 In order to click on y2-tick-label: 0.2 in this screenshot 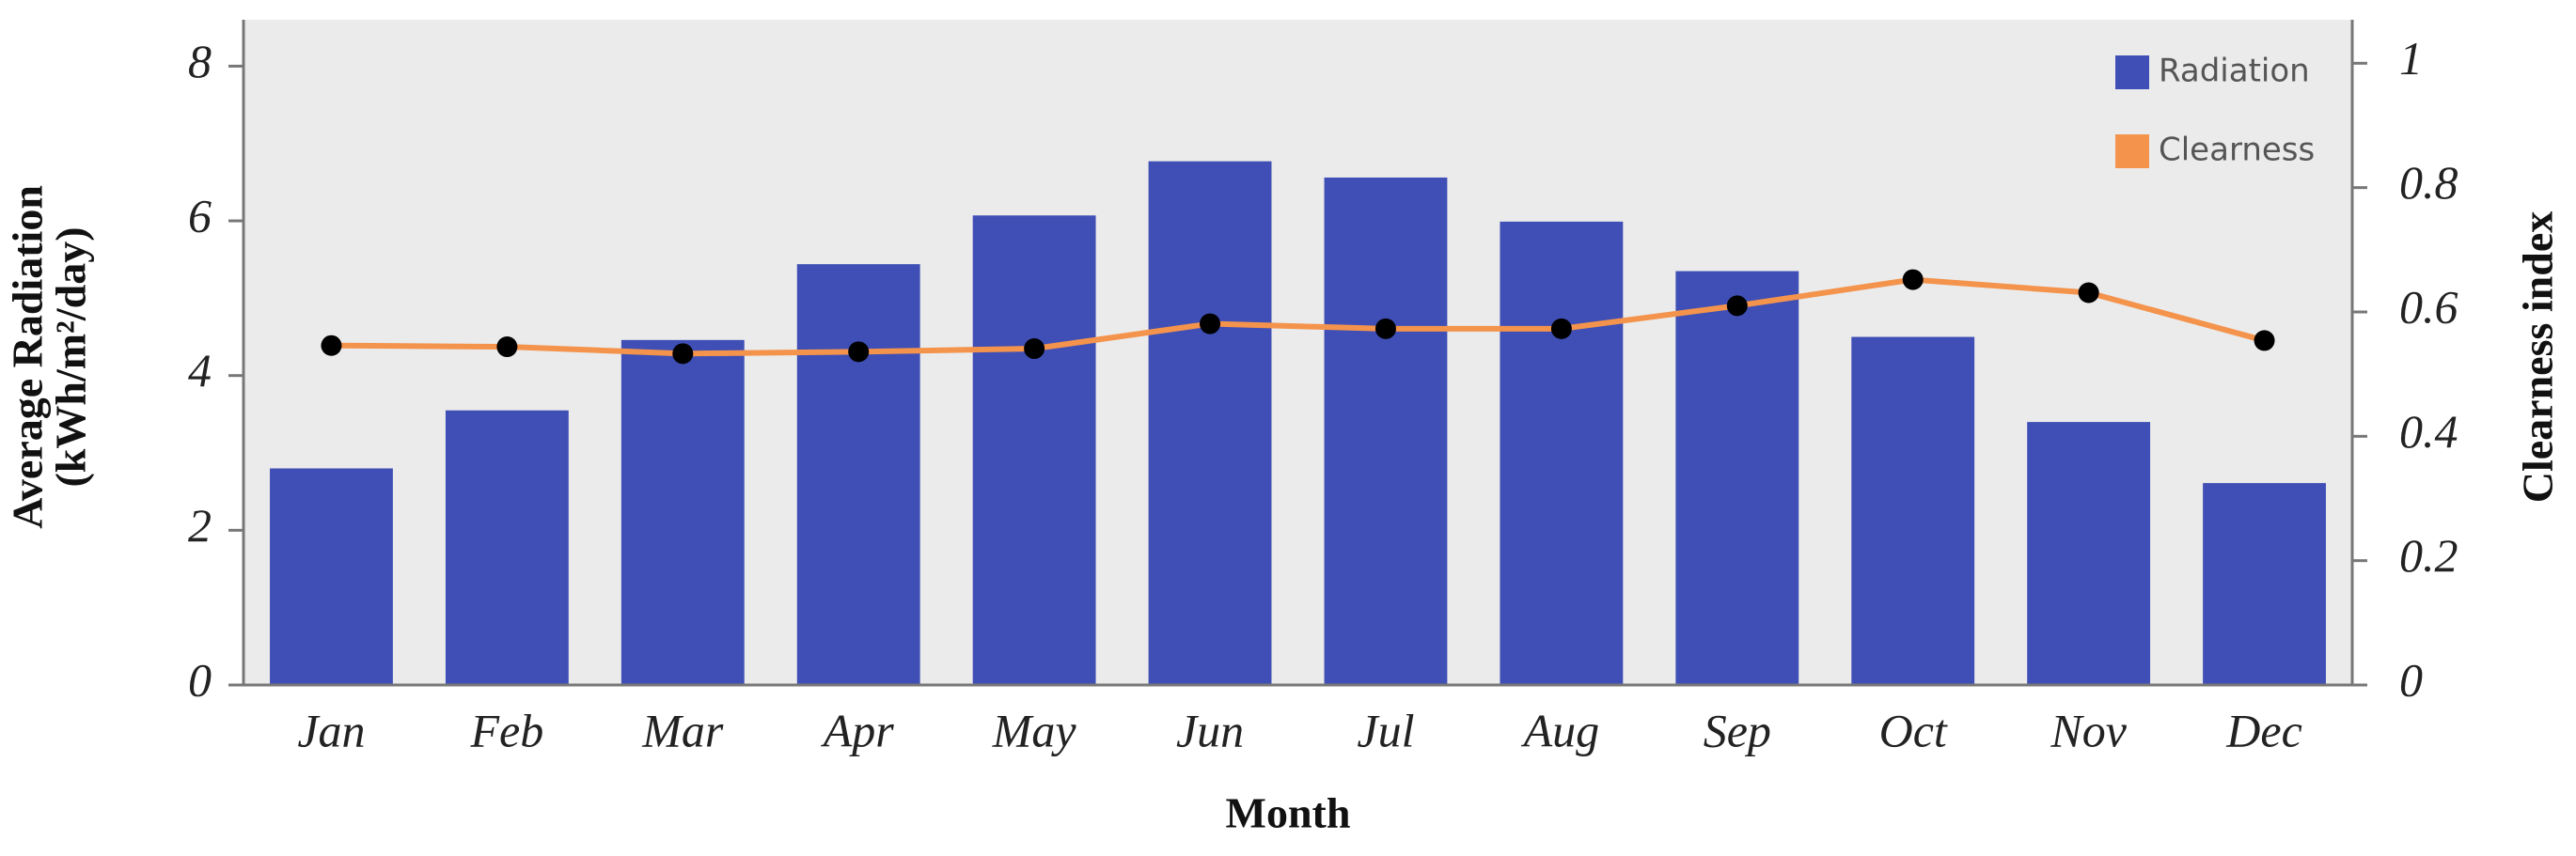, I will do `click(2429, 555)`.